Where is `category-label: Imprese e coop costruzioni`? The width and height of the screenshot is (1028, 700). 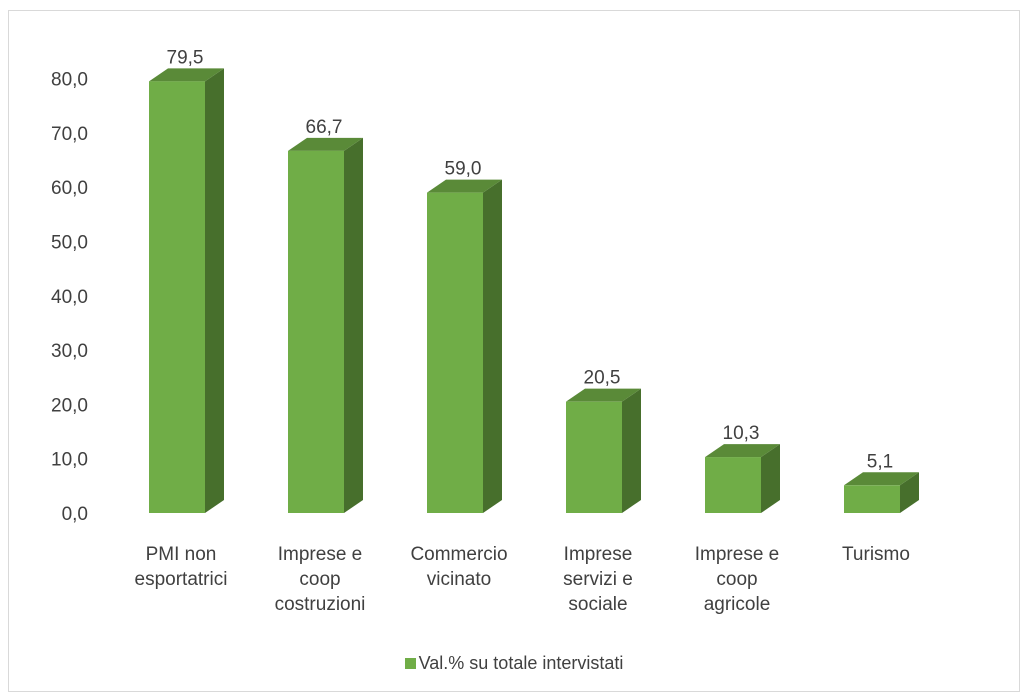 category-label: Imprese e coop costruzioni is located at coordinates (320, 579).